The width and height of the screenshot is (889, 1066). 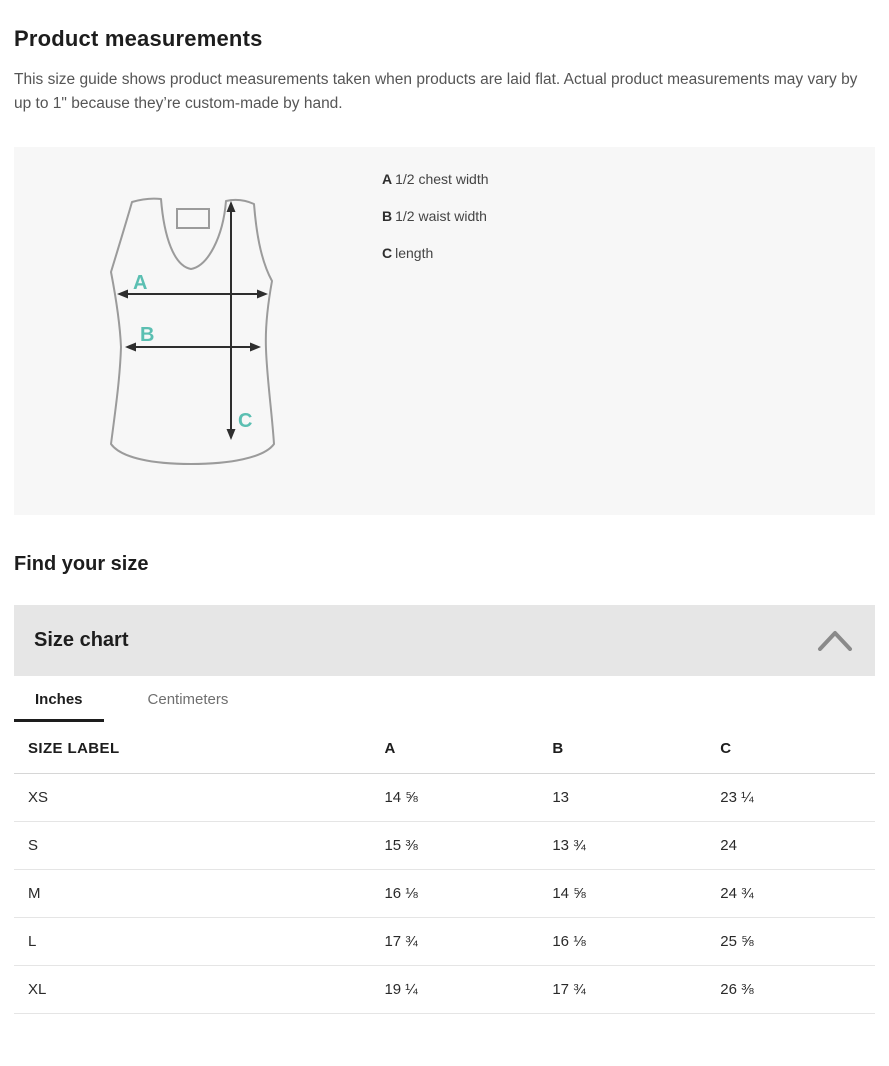 I want to click on legend-label-b: 1/2 waist width, so click(x=441, y=216).